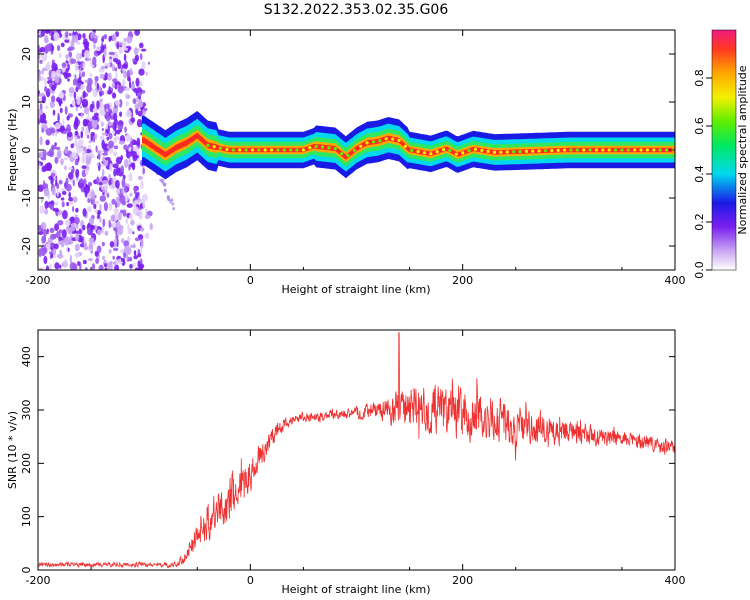 The width and height of the screenshot is (750, 600). I want to click on colorbar-tick-label: 0.0, so click(699, 270).